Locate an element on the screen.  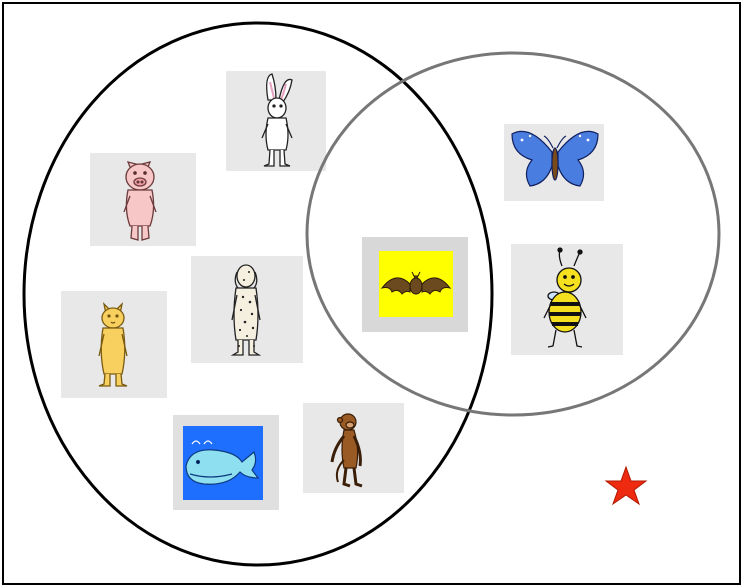
butterfly-tile is located at coordinates (554, 162).